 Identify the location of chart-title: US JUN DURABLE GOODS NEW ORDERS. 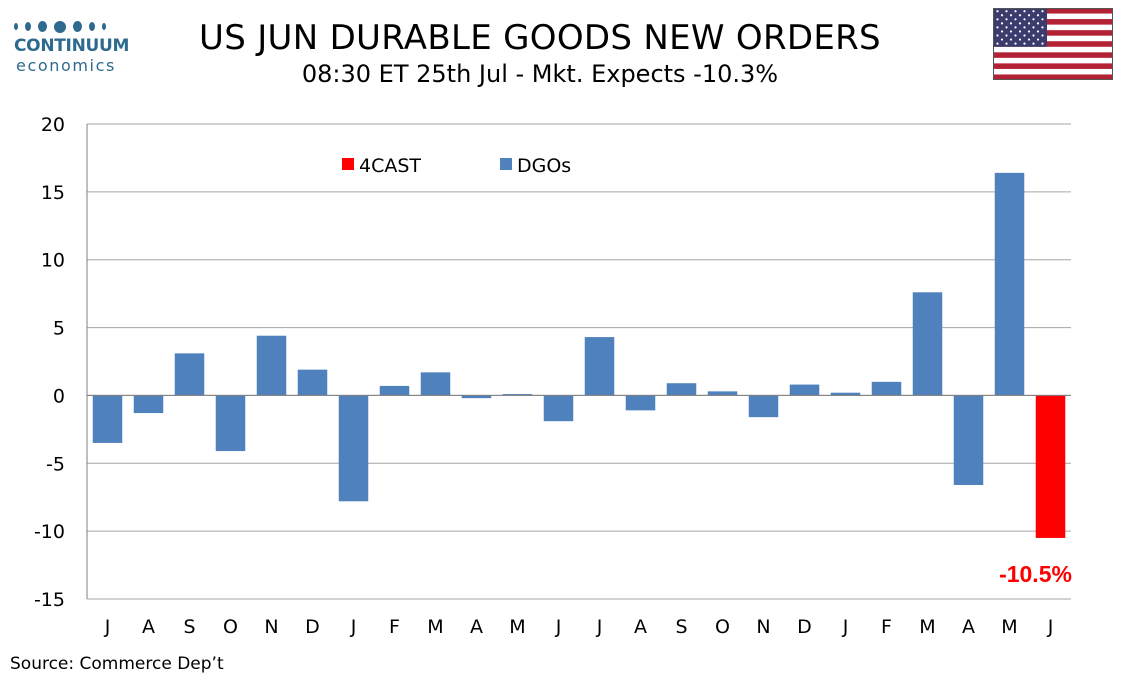
(540, 38).